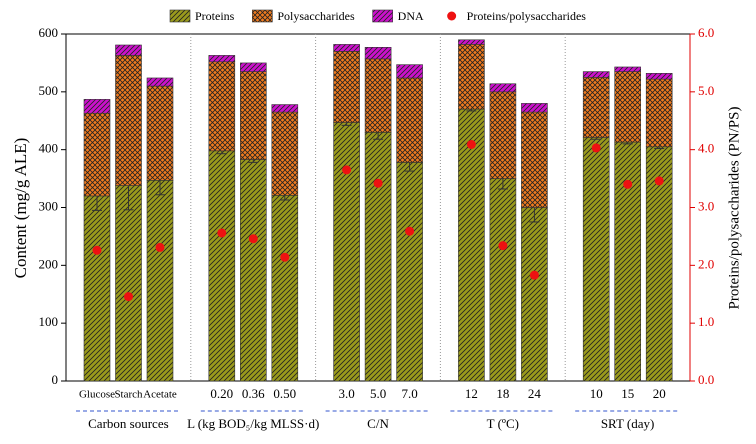 The height and width of the screenshot is (444, 756). What do you see at coordinates (20, 208) in the screenshot?
I see `y-axis-title: Content (mg/g ALE)` at bounding box center [20, 208].